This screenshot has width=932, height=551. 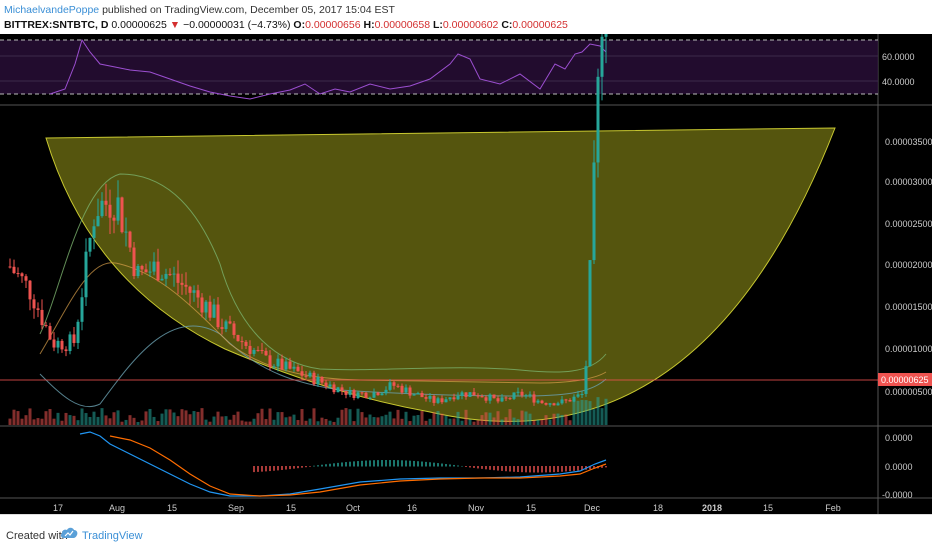 I want to click on rsi-pane: 60.0000 40.0000, so click(x=457, y=69).